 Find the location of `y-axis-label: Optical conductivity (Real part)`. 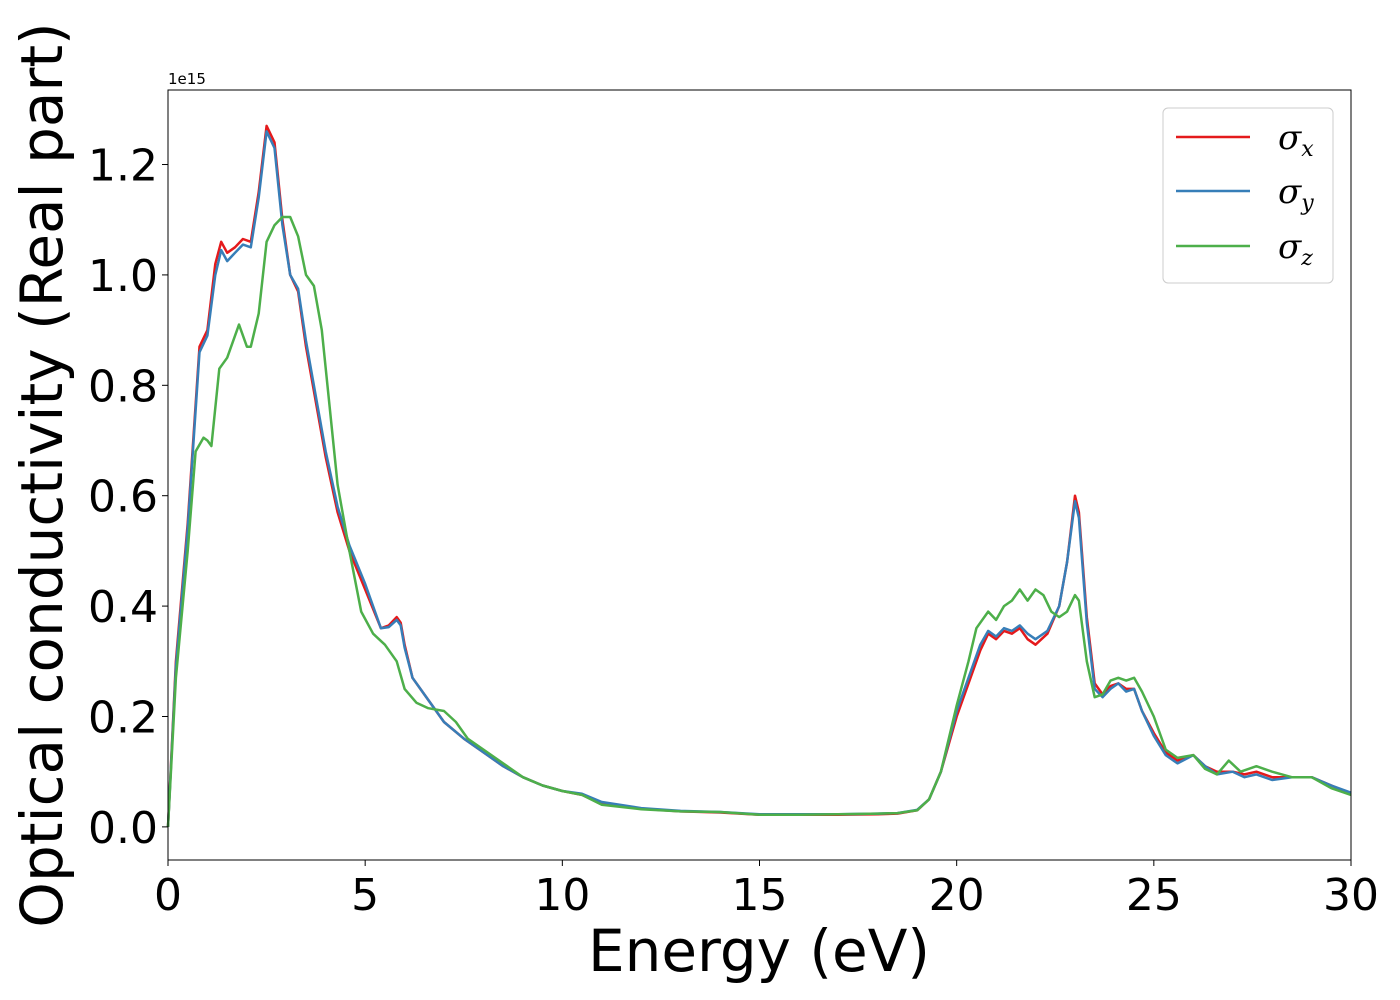

y-axis-label: Optical conductivity (Real part) is located at coordinates (42, 474).